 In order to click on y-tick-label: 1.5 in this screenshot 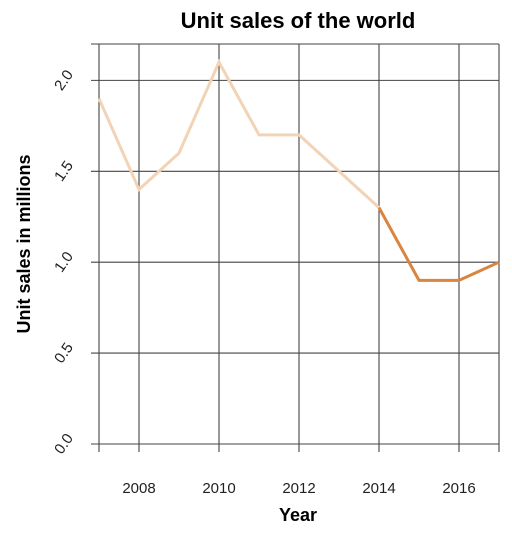, I will do `click(64, 171)`.